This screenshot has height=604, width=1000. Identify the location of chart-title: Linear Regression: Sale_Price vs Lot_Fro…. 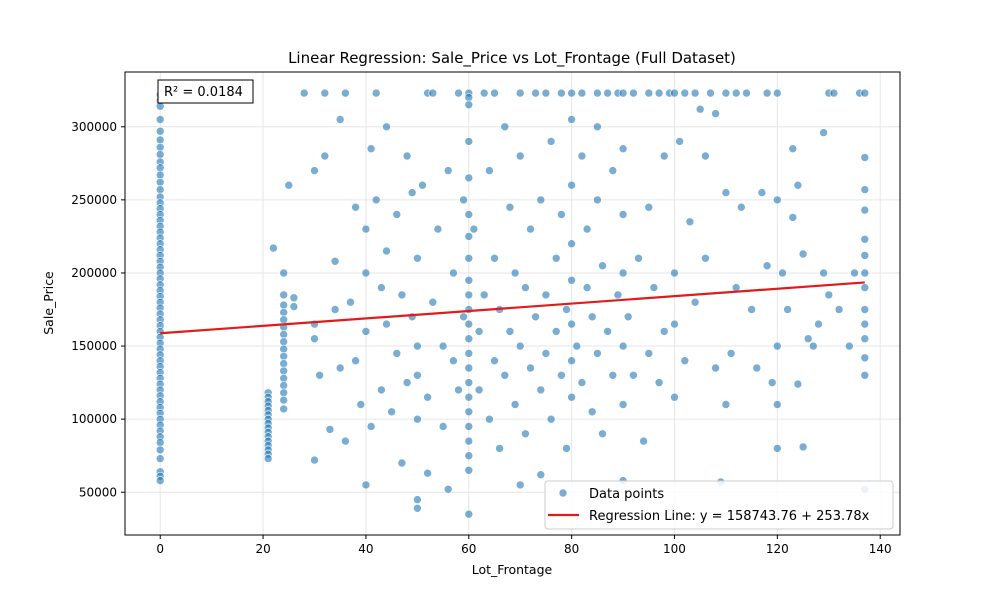
(512, 58).